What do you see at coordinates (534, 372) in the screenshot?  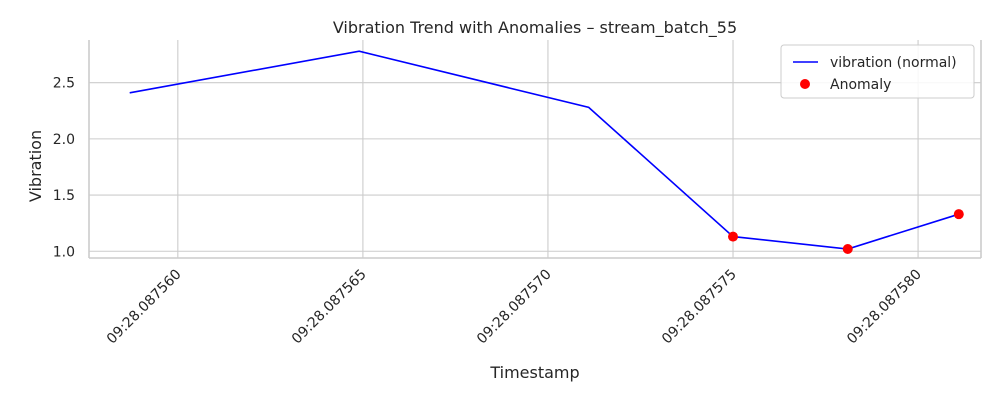 I see `x-axis-label: Timestamp` at bounding box center [534, 372].